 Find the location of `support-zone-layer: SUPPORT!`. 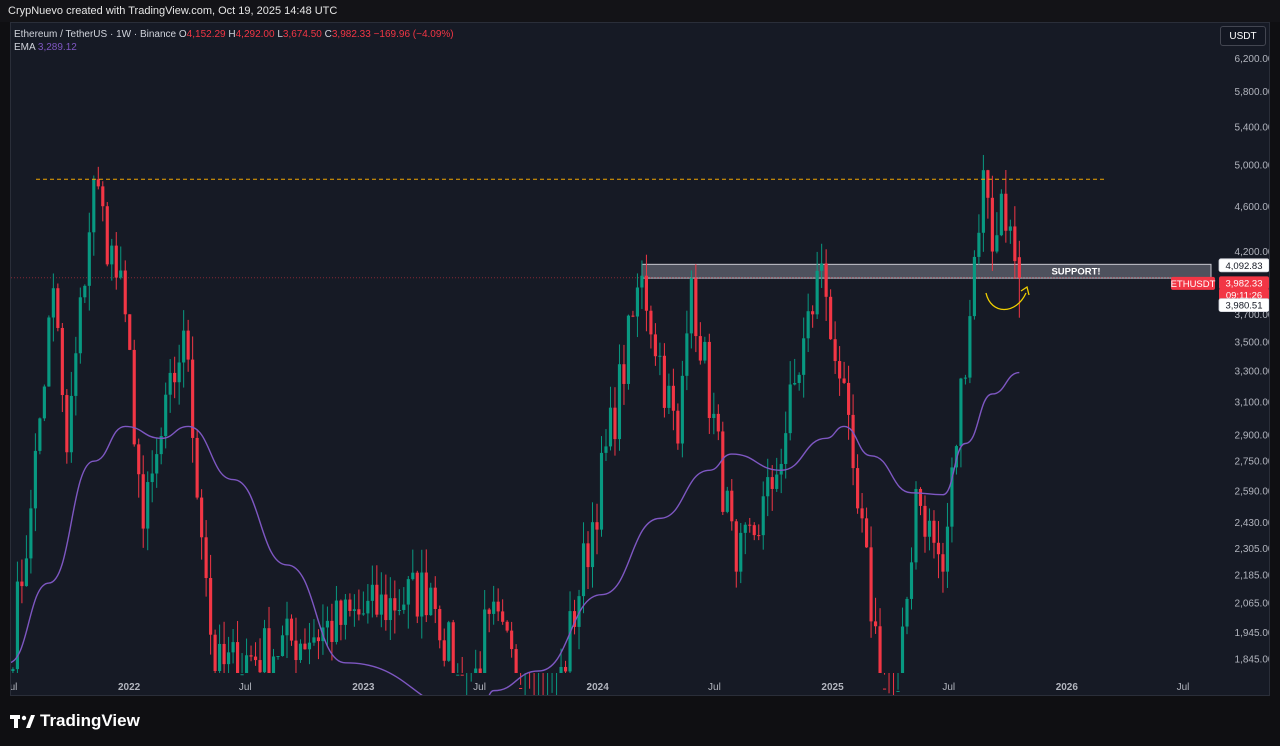

support-zone-layer: SUPPORT! is located at coordinates (611, 271).